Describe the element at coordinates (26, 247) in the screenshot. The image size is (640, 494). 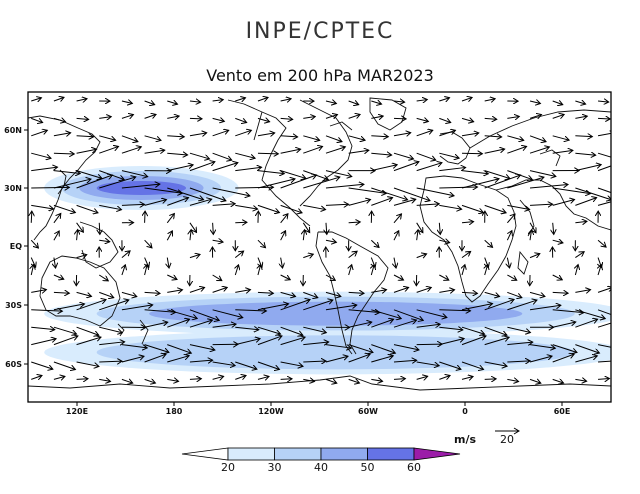
I see `lat-axis` at that location.